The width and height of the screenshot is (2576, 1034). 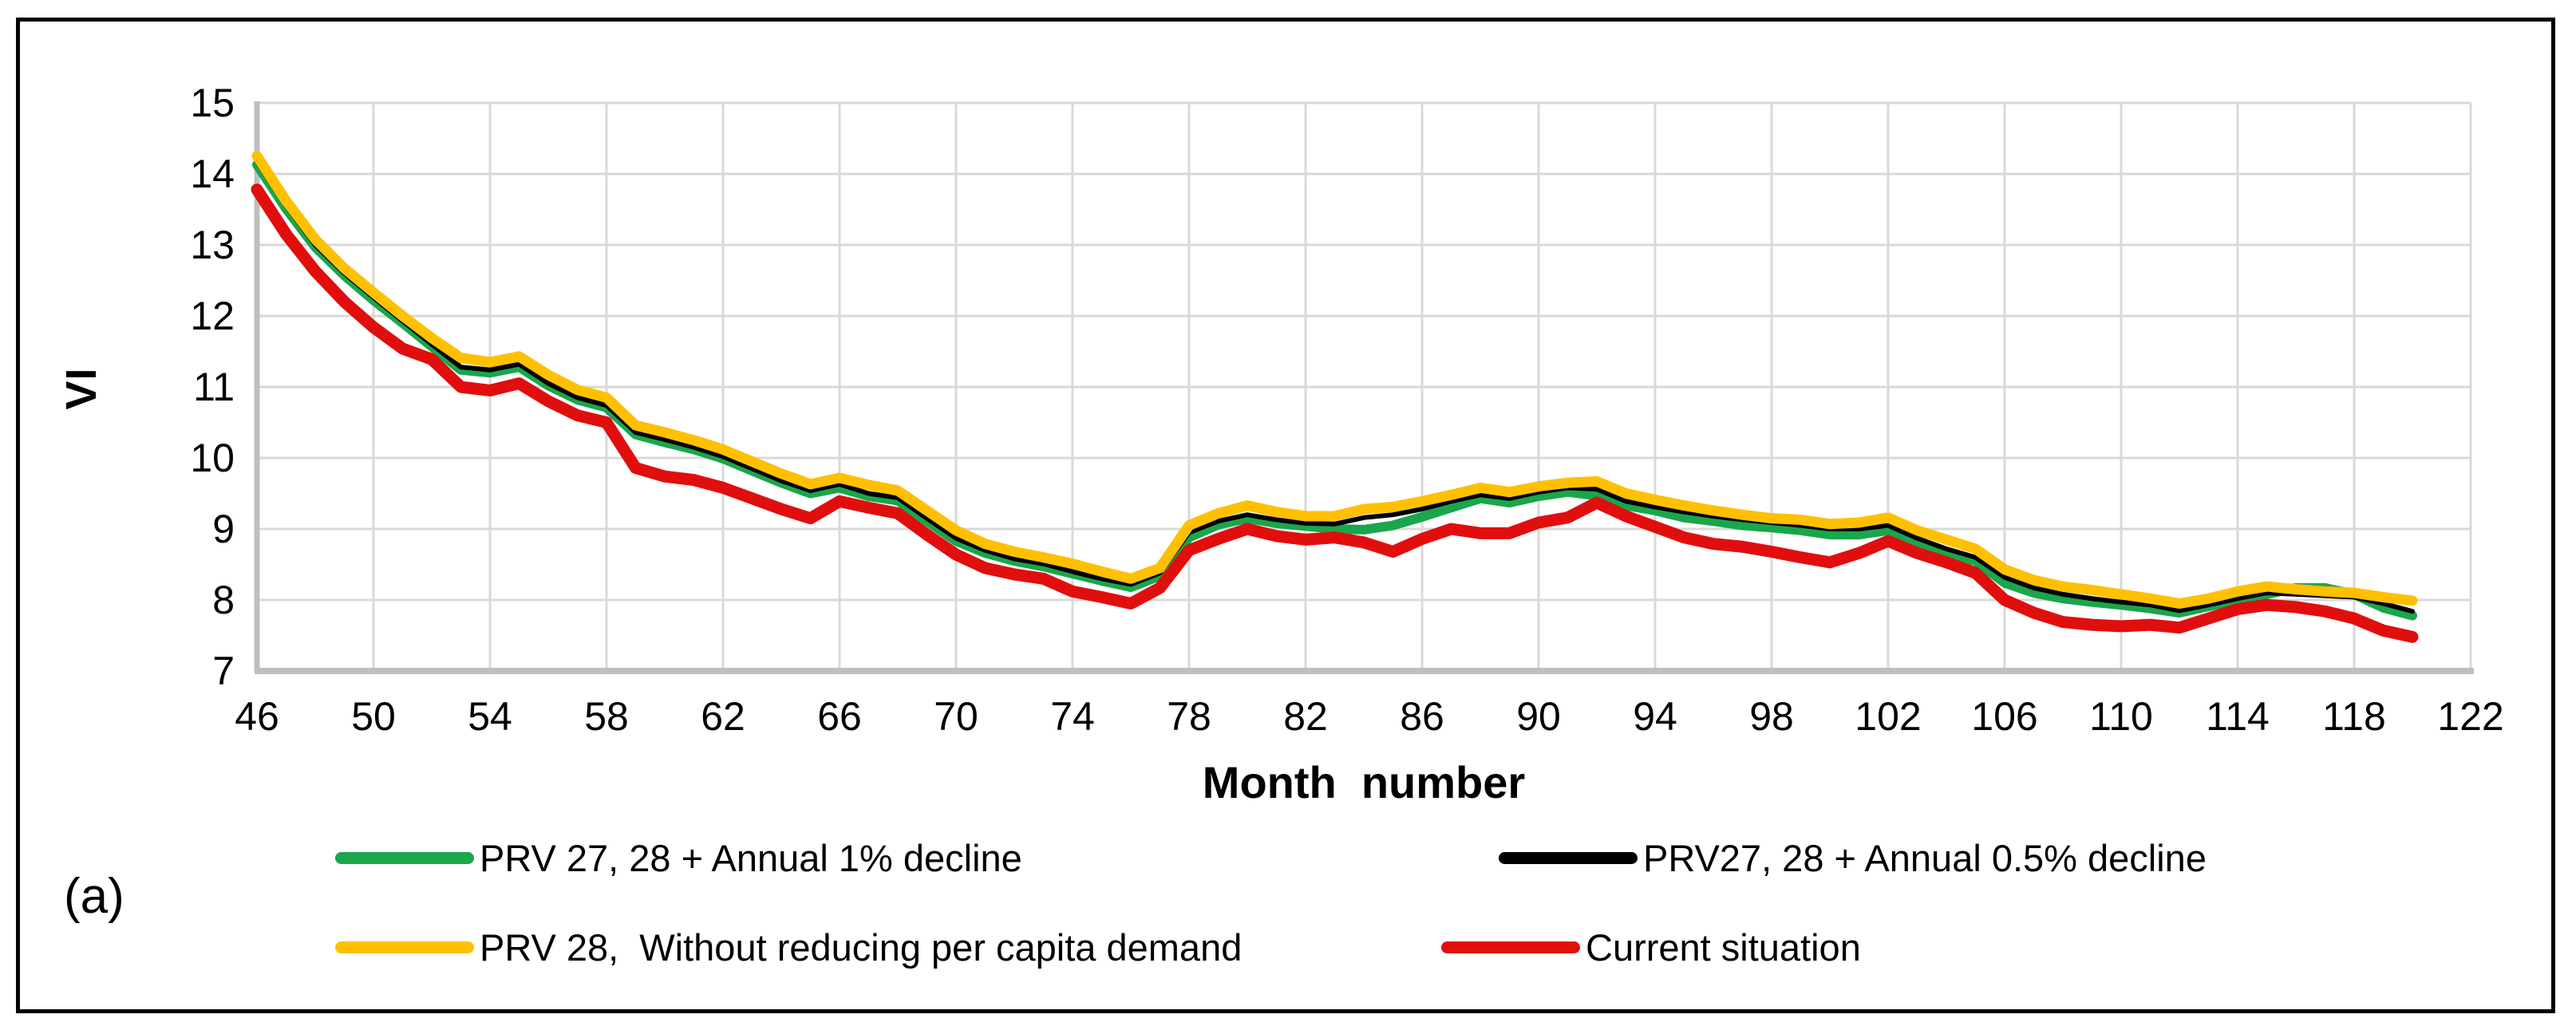 What do you see at coordinates (214, 387) in the screenshot?
I see `y-tick-label: 11` at bounding box center [214, 387].